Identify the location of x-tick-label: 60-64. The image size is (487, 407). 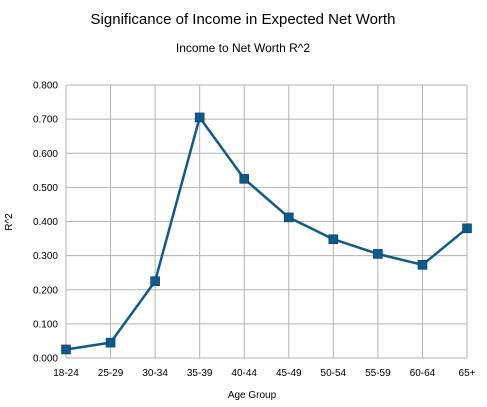
(423, 373).